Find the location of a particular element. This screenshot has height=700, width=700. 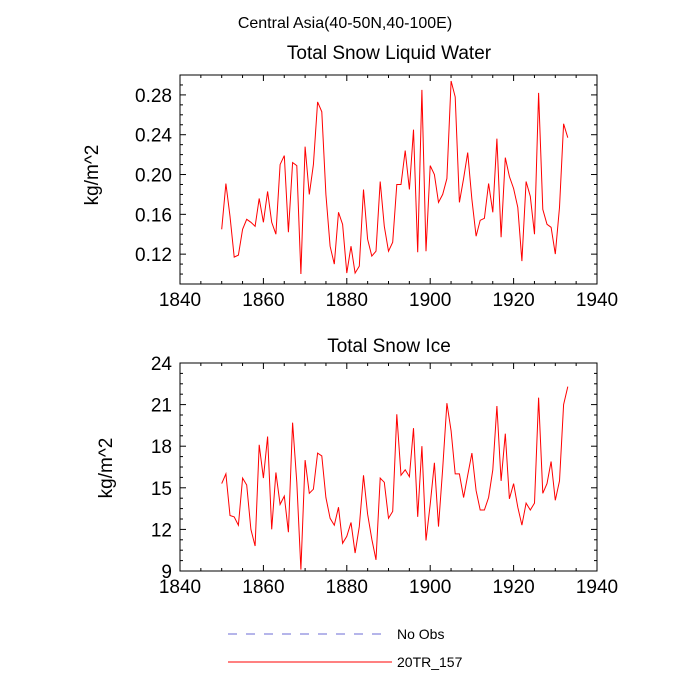

panel-title-liquid-water: Total Snow Liquid Water is located at coordinates (389, 53).